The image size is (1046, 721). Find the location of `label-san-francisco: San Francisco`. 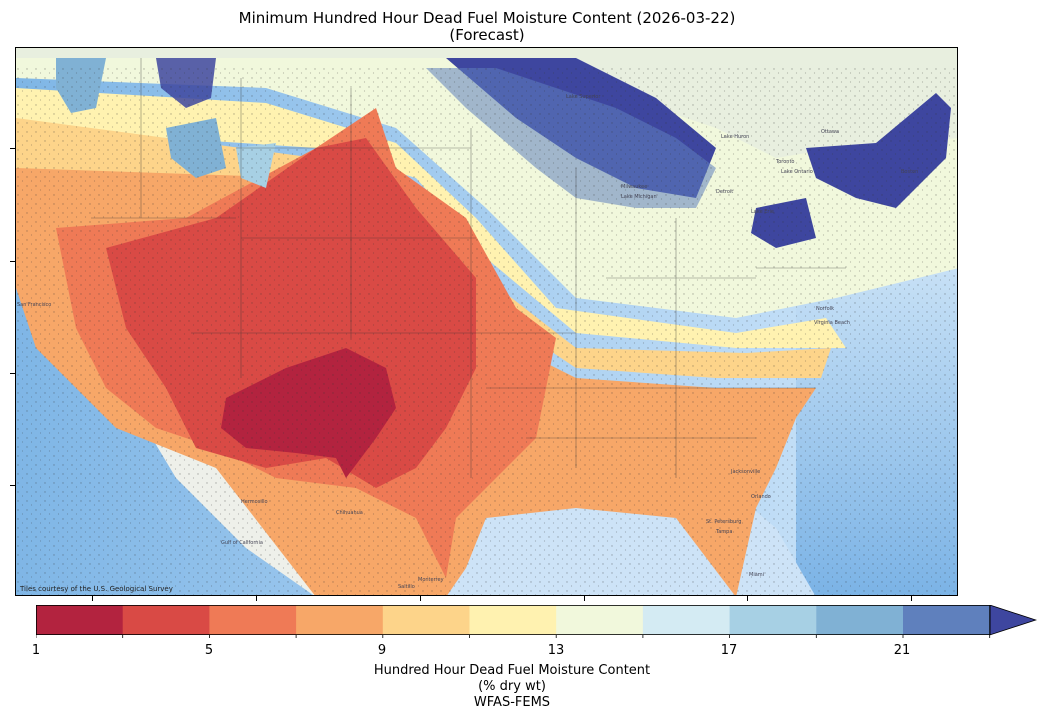

label-san-francisco: San Francisco is located at coordinates (34, 305).